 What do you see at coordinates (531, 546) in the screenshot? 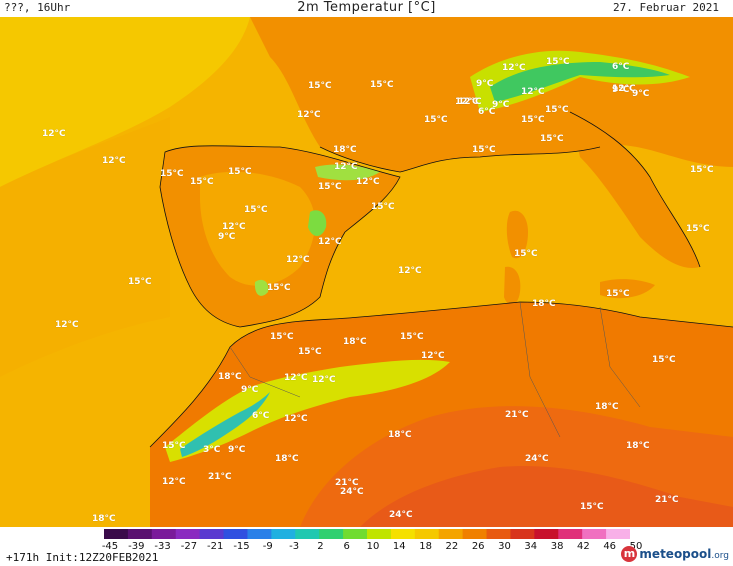
I see `colorbar-tick-label: 34` at bounding box center [531, 546].